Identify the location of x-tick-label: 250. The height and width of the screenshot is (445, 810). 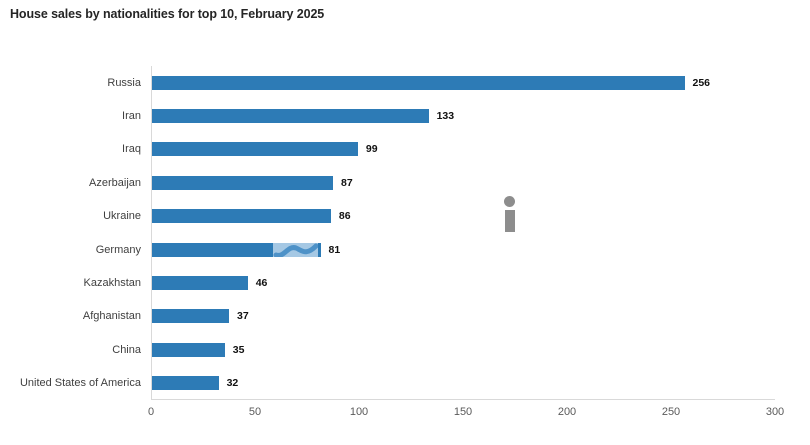
(671, 412).